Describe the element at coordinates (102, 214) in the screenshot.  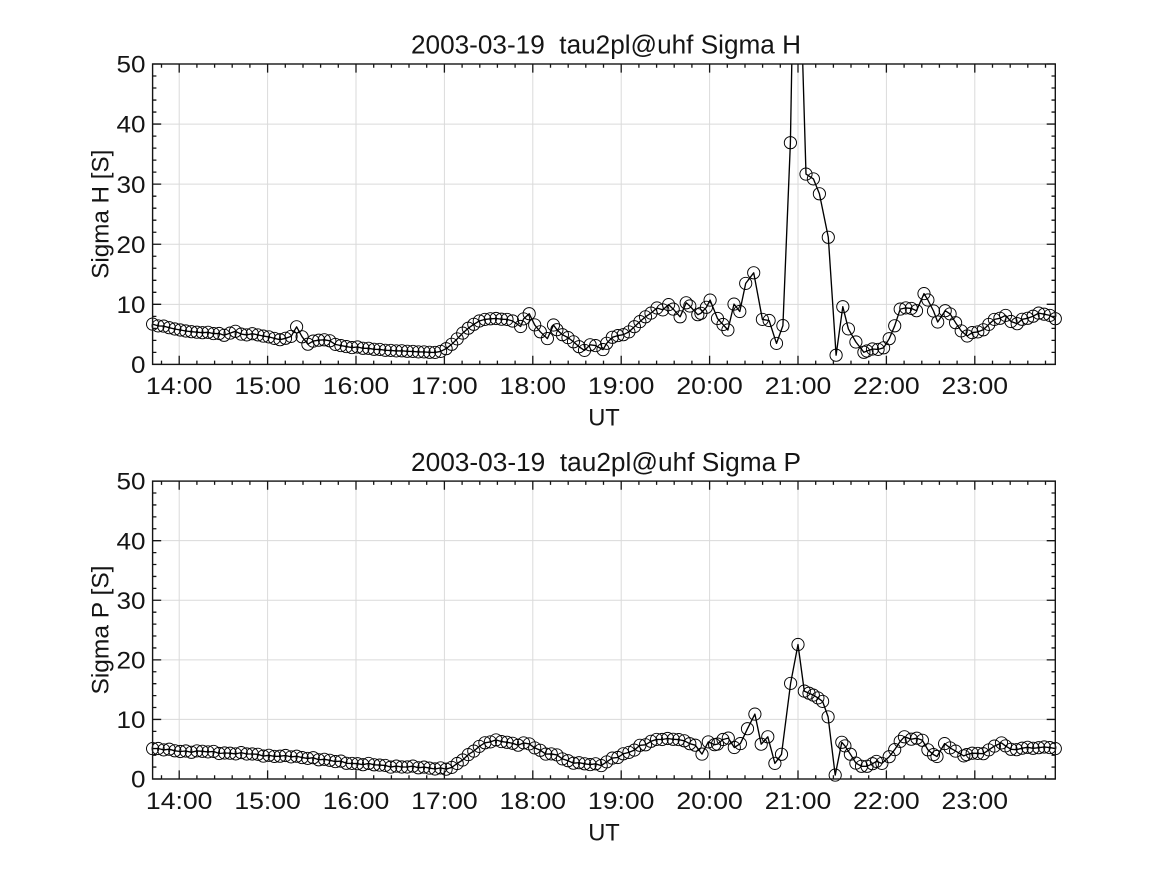
I see `svg-text: Sigma H [S]` at that location.